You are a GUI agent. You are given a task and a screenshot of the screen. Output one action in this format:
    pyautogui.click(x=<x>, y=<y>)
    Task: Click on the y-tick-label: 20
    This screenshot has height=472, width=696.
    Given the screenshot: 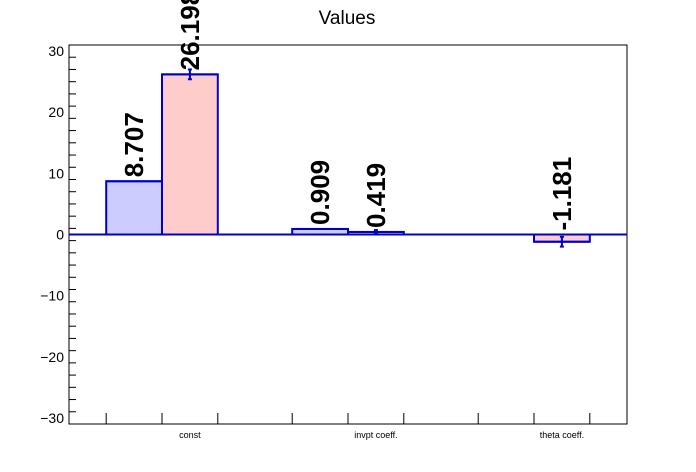 What is the action you would take?
    pyautogui.click(x=56, y=112)
    